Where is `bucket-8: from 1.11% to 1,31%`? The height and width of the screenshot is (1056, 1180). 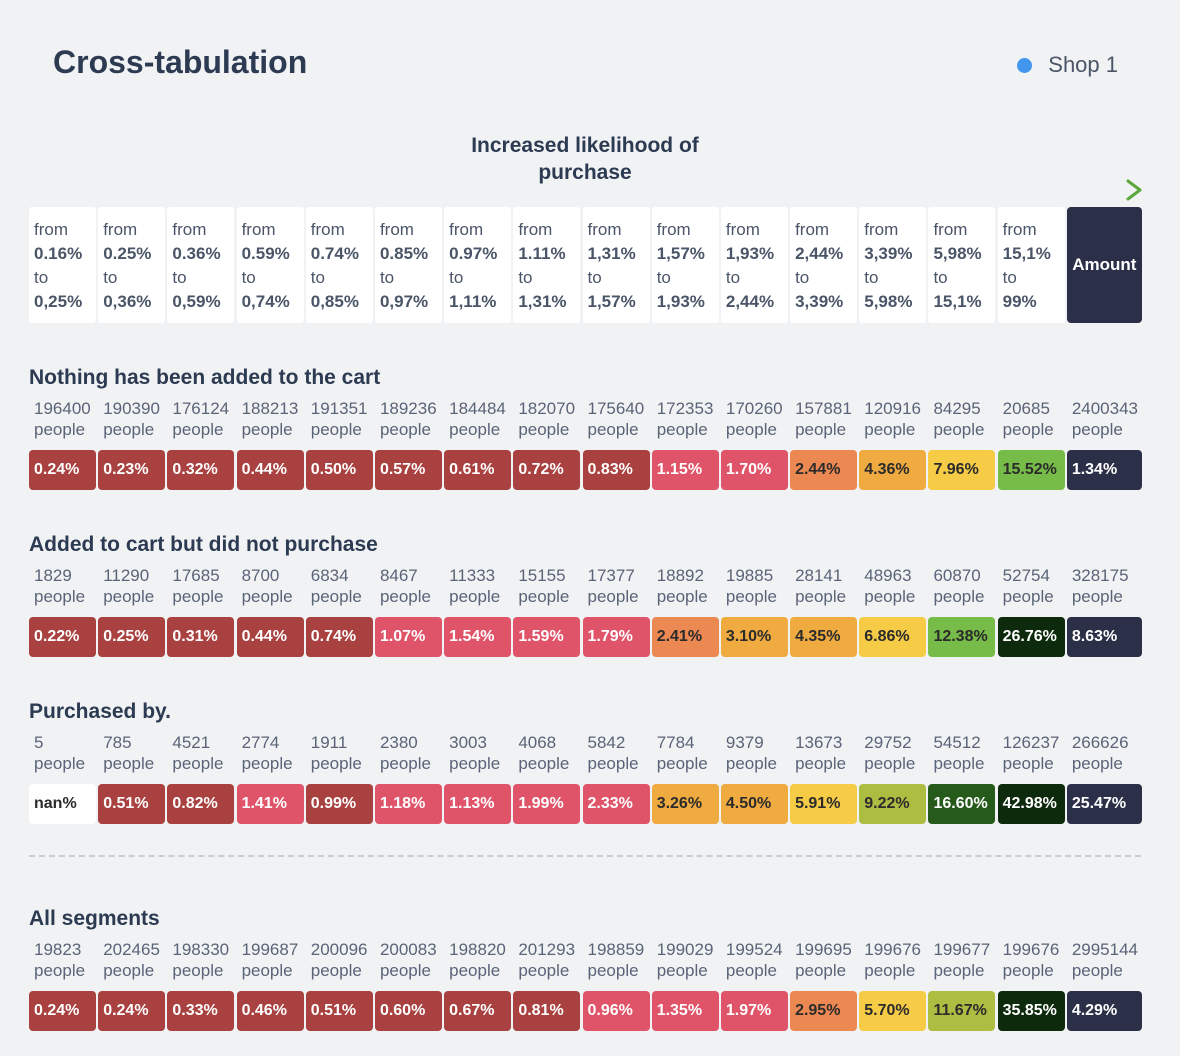 bucket-8: from 1.11% to 1,31% is located at coordinates (547, 265).